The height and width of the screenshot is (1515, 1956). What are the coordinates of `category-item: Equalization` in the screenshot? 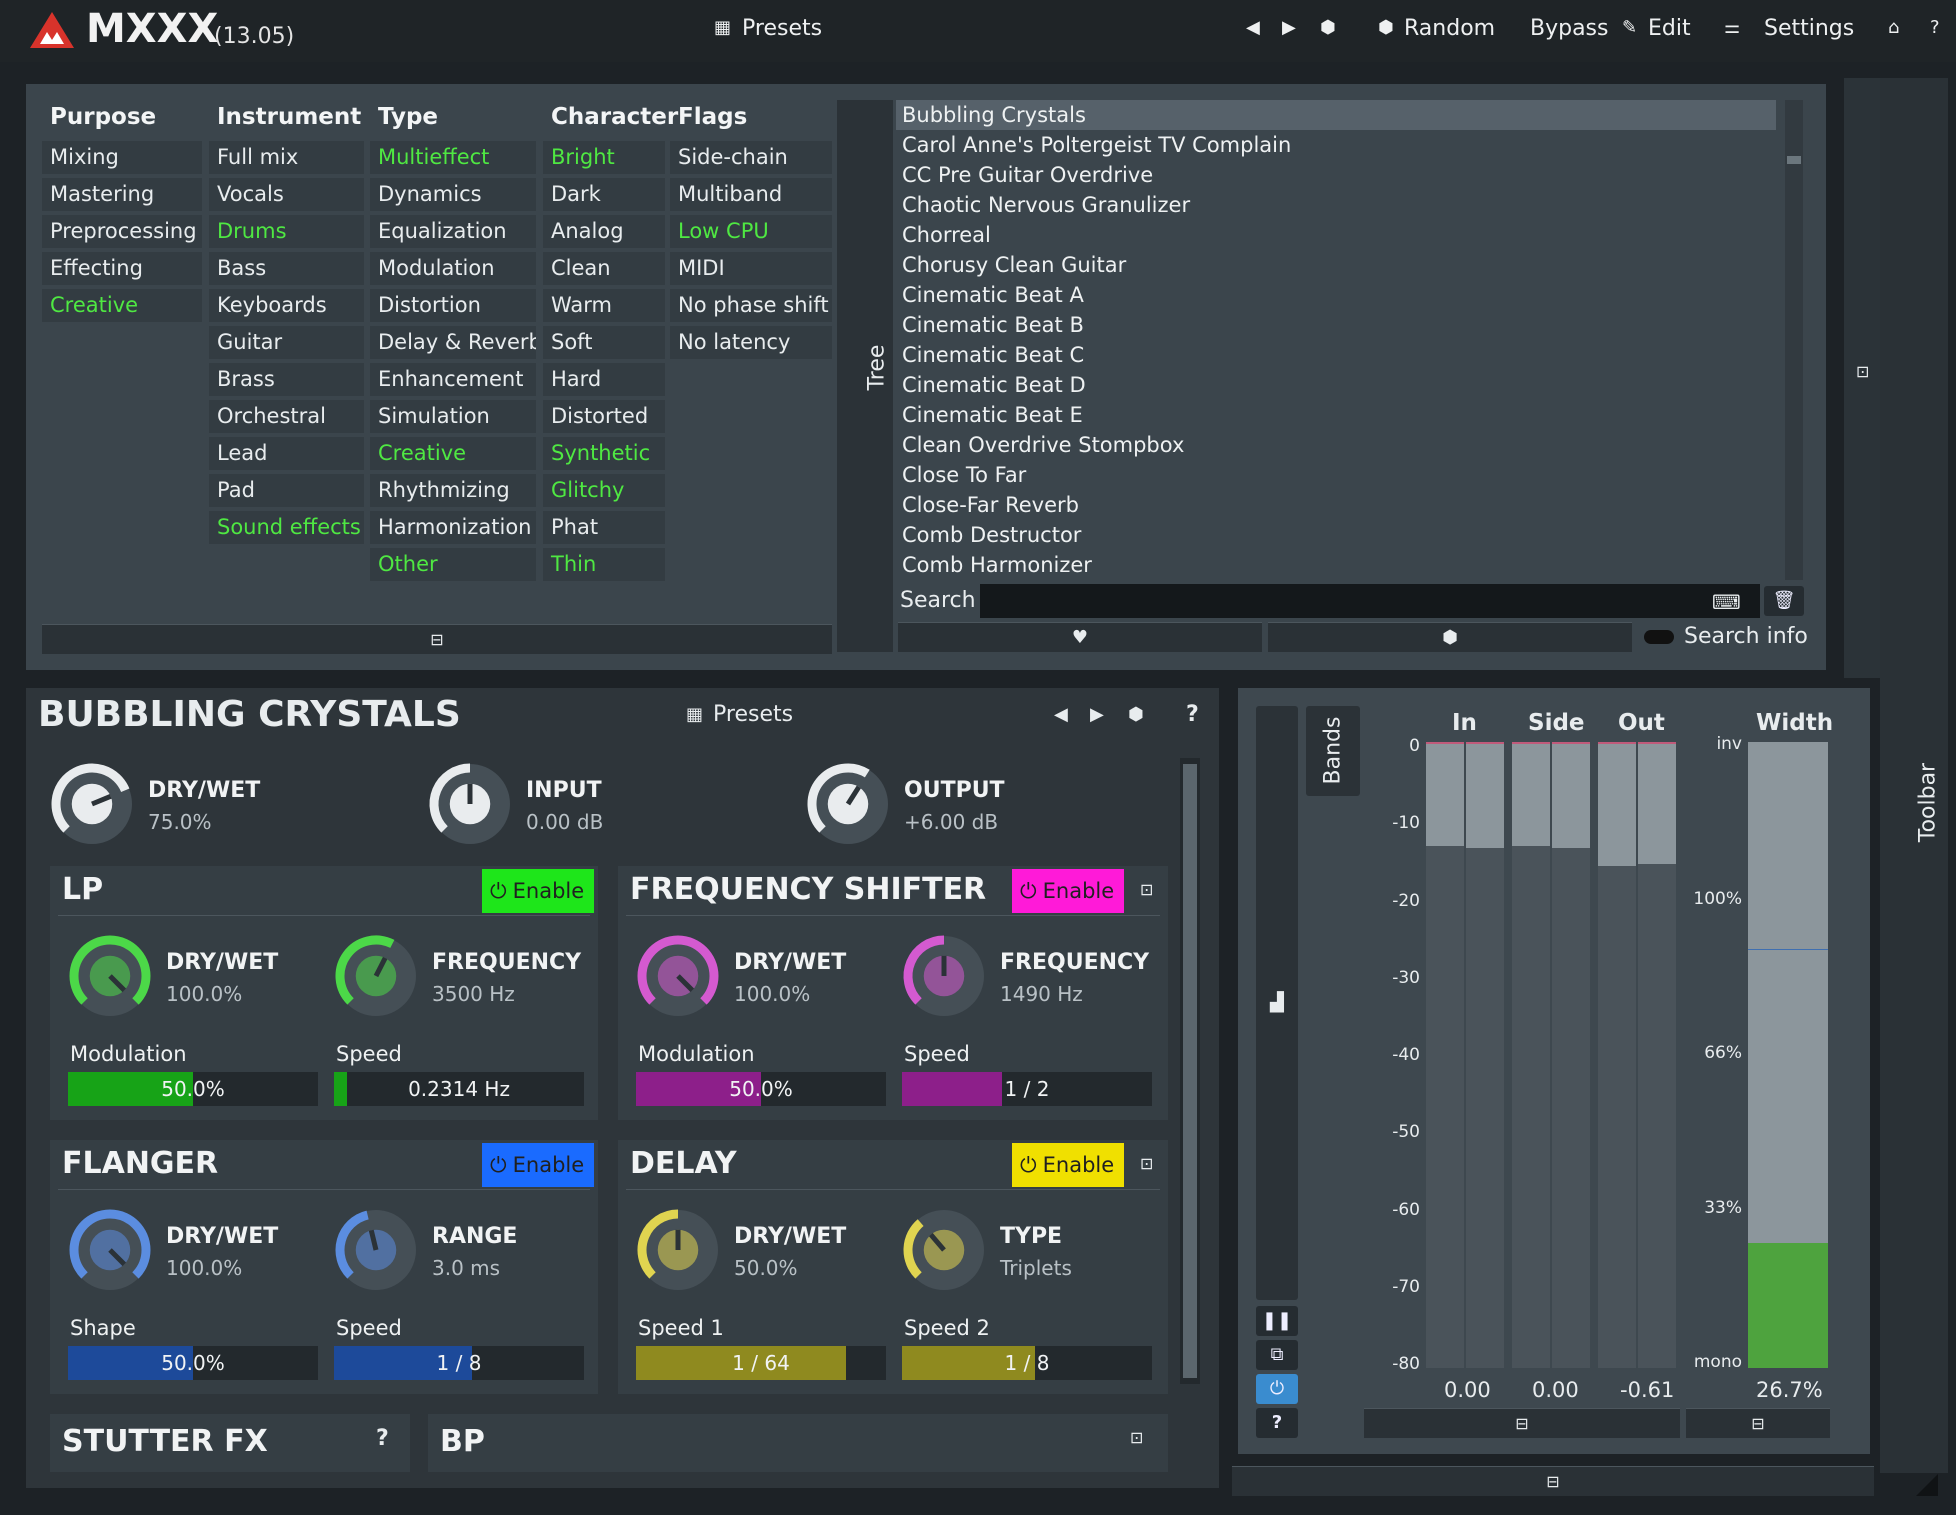 It's located at (453, 231).